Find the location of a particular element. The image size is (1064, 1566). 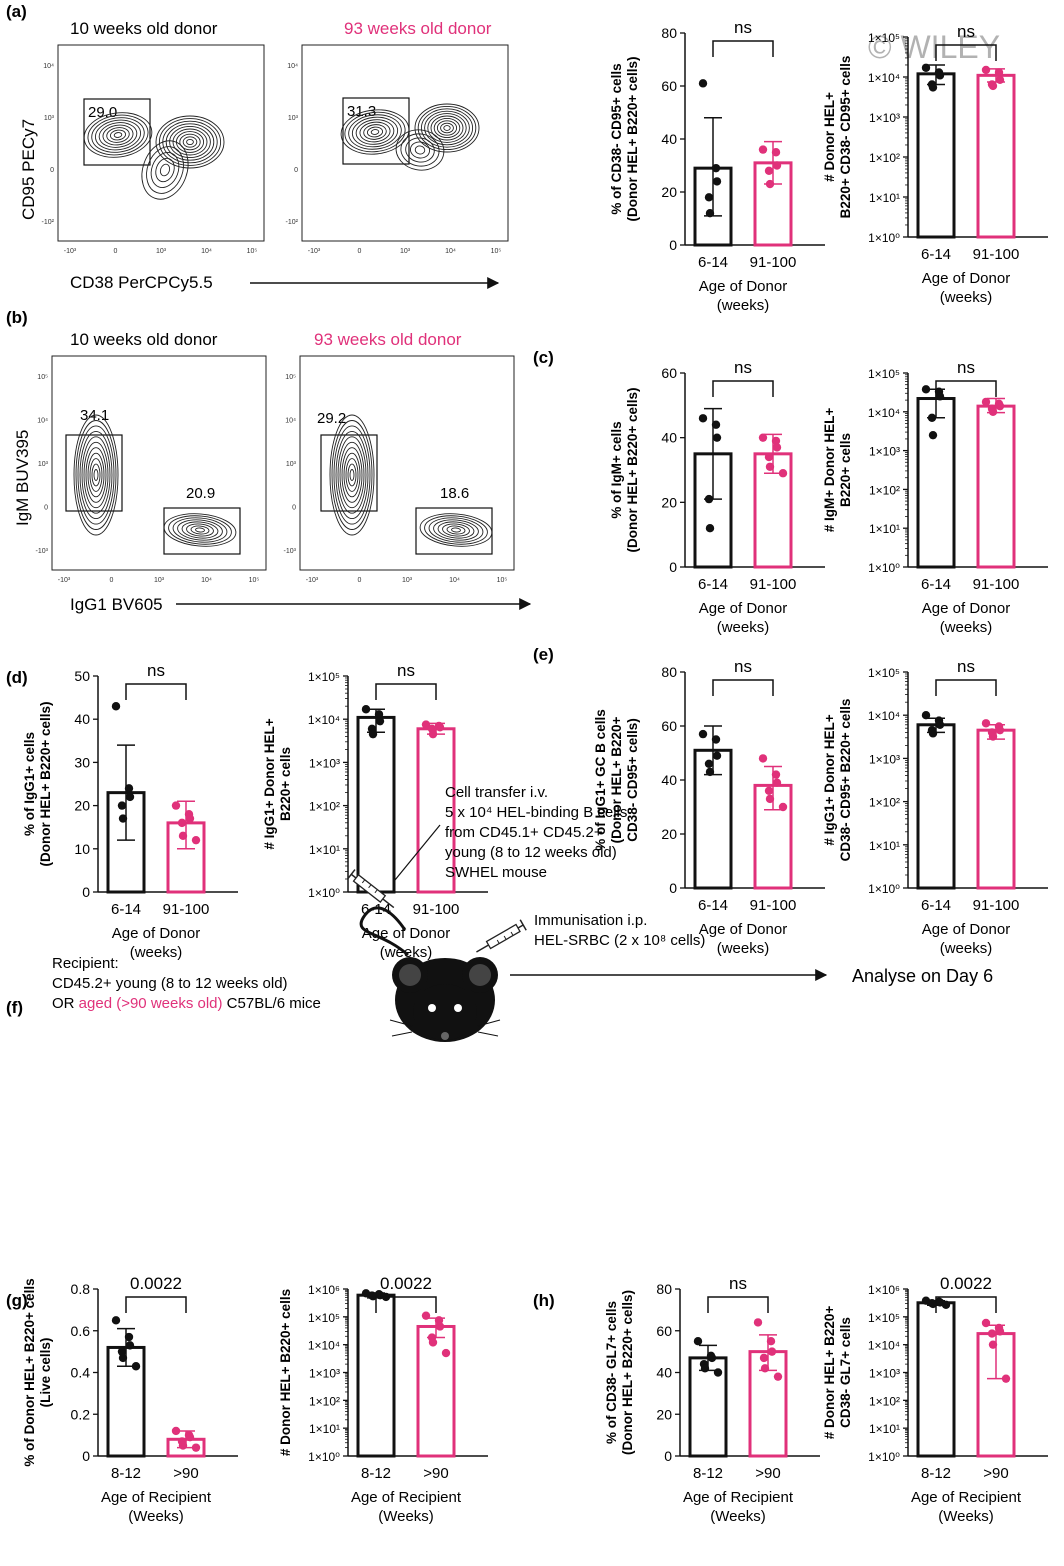

x-axis-label: Age of Donor is located at coordinates (743, 608).